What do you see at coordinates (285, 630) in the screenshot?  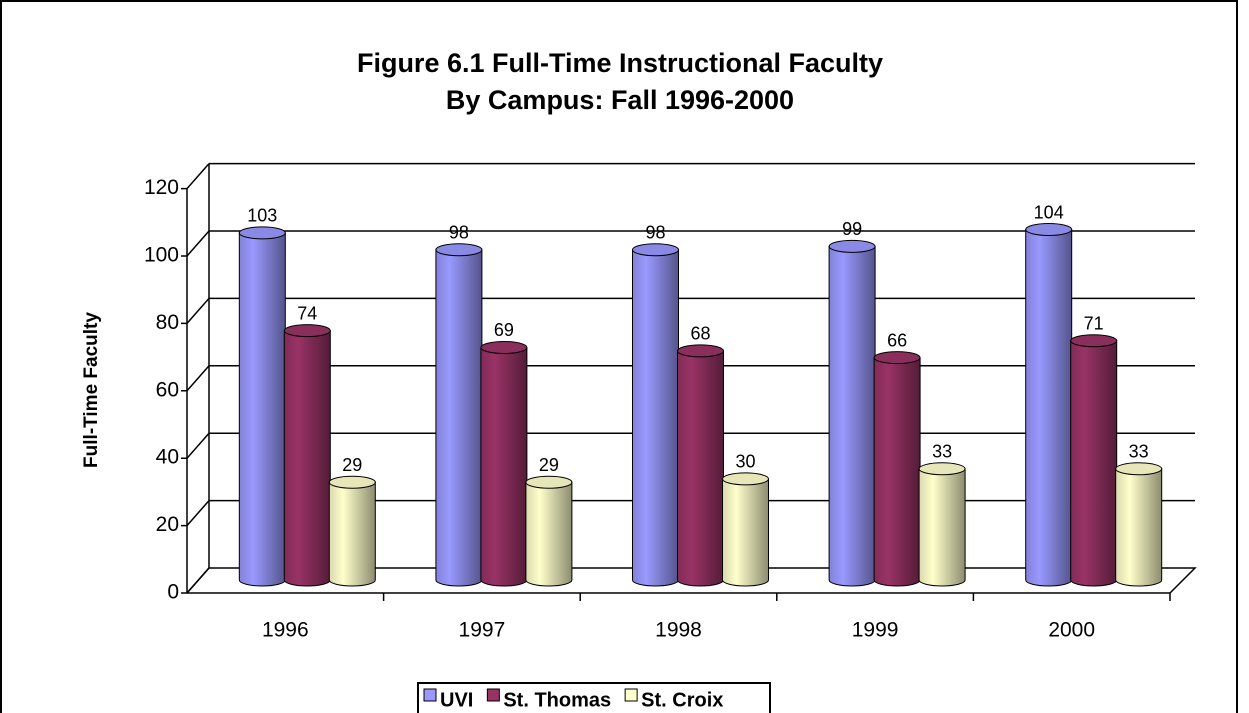 I see `x-tick-label: 1996` at bounding box center [285, 630].